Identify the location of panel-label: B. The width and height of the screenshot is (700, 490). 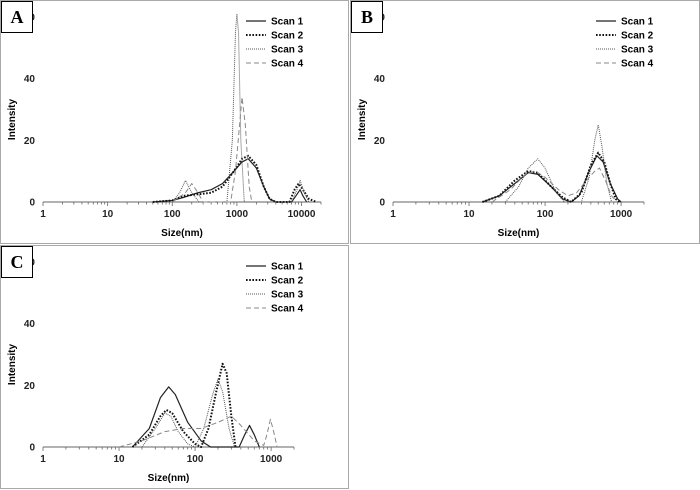
(367, 17).